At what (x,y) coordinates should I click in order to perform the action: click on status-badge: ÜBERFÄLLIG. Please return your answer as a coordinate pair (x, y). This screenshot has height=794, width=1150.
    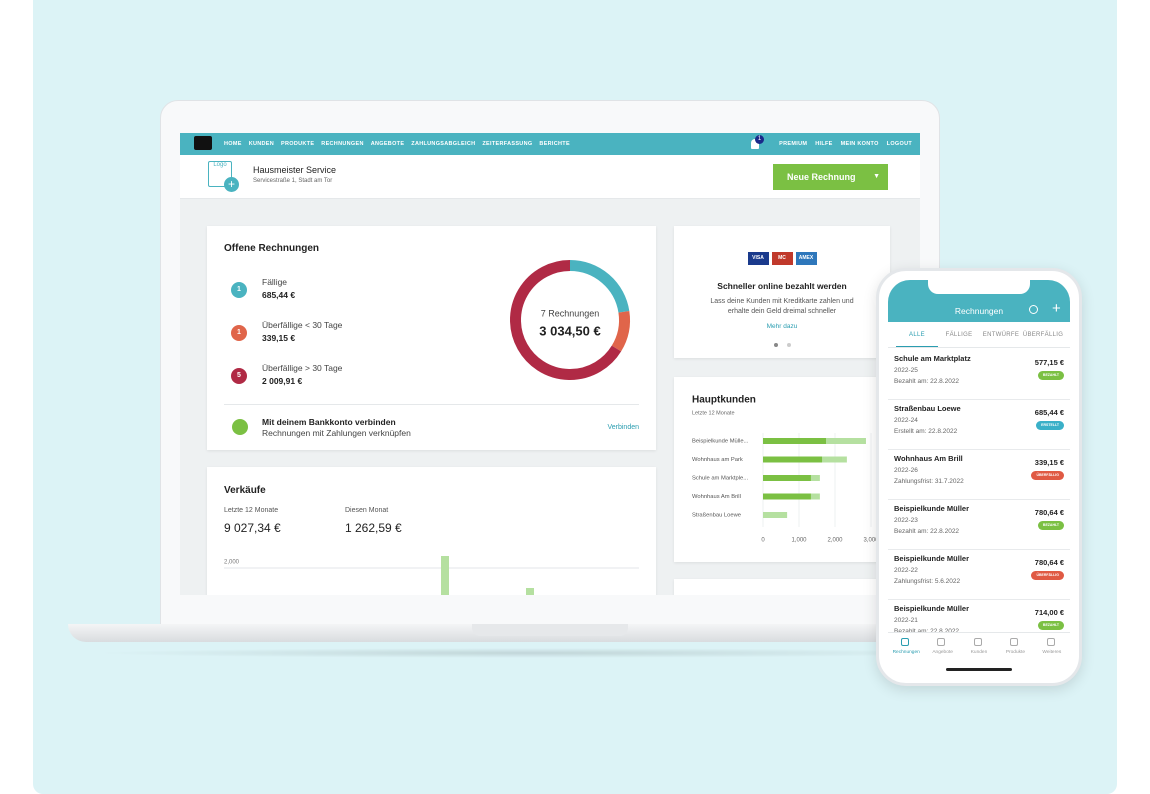
    Looking at the image, I should click on (1047, 575).